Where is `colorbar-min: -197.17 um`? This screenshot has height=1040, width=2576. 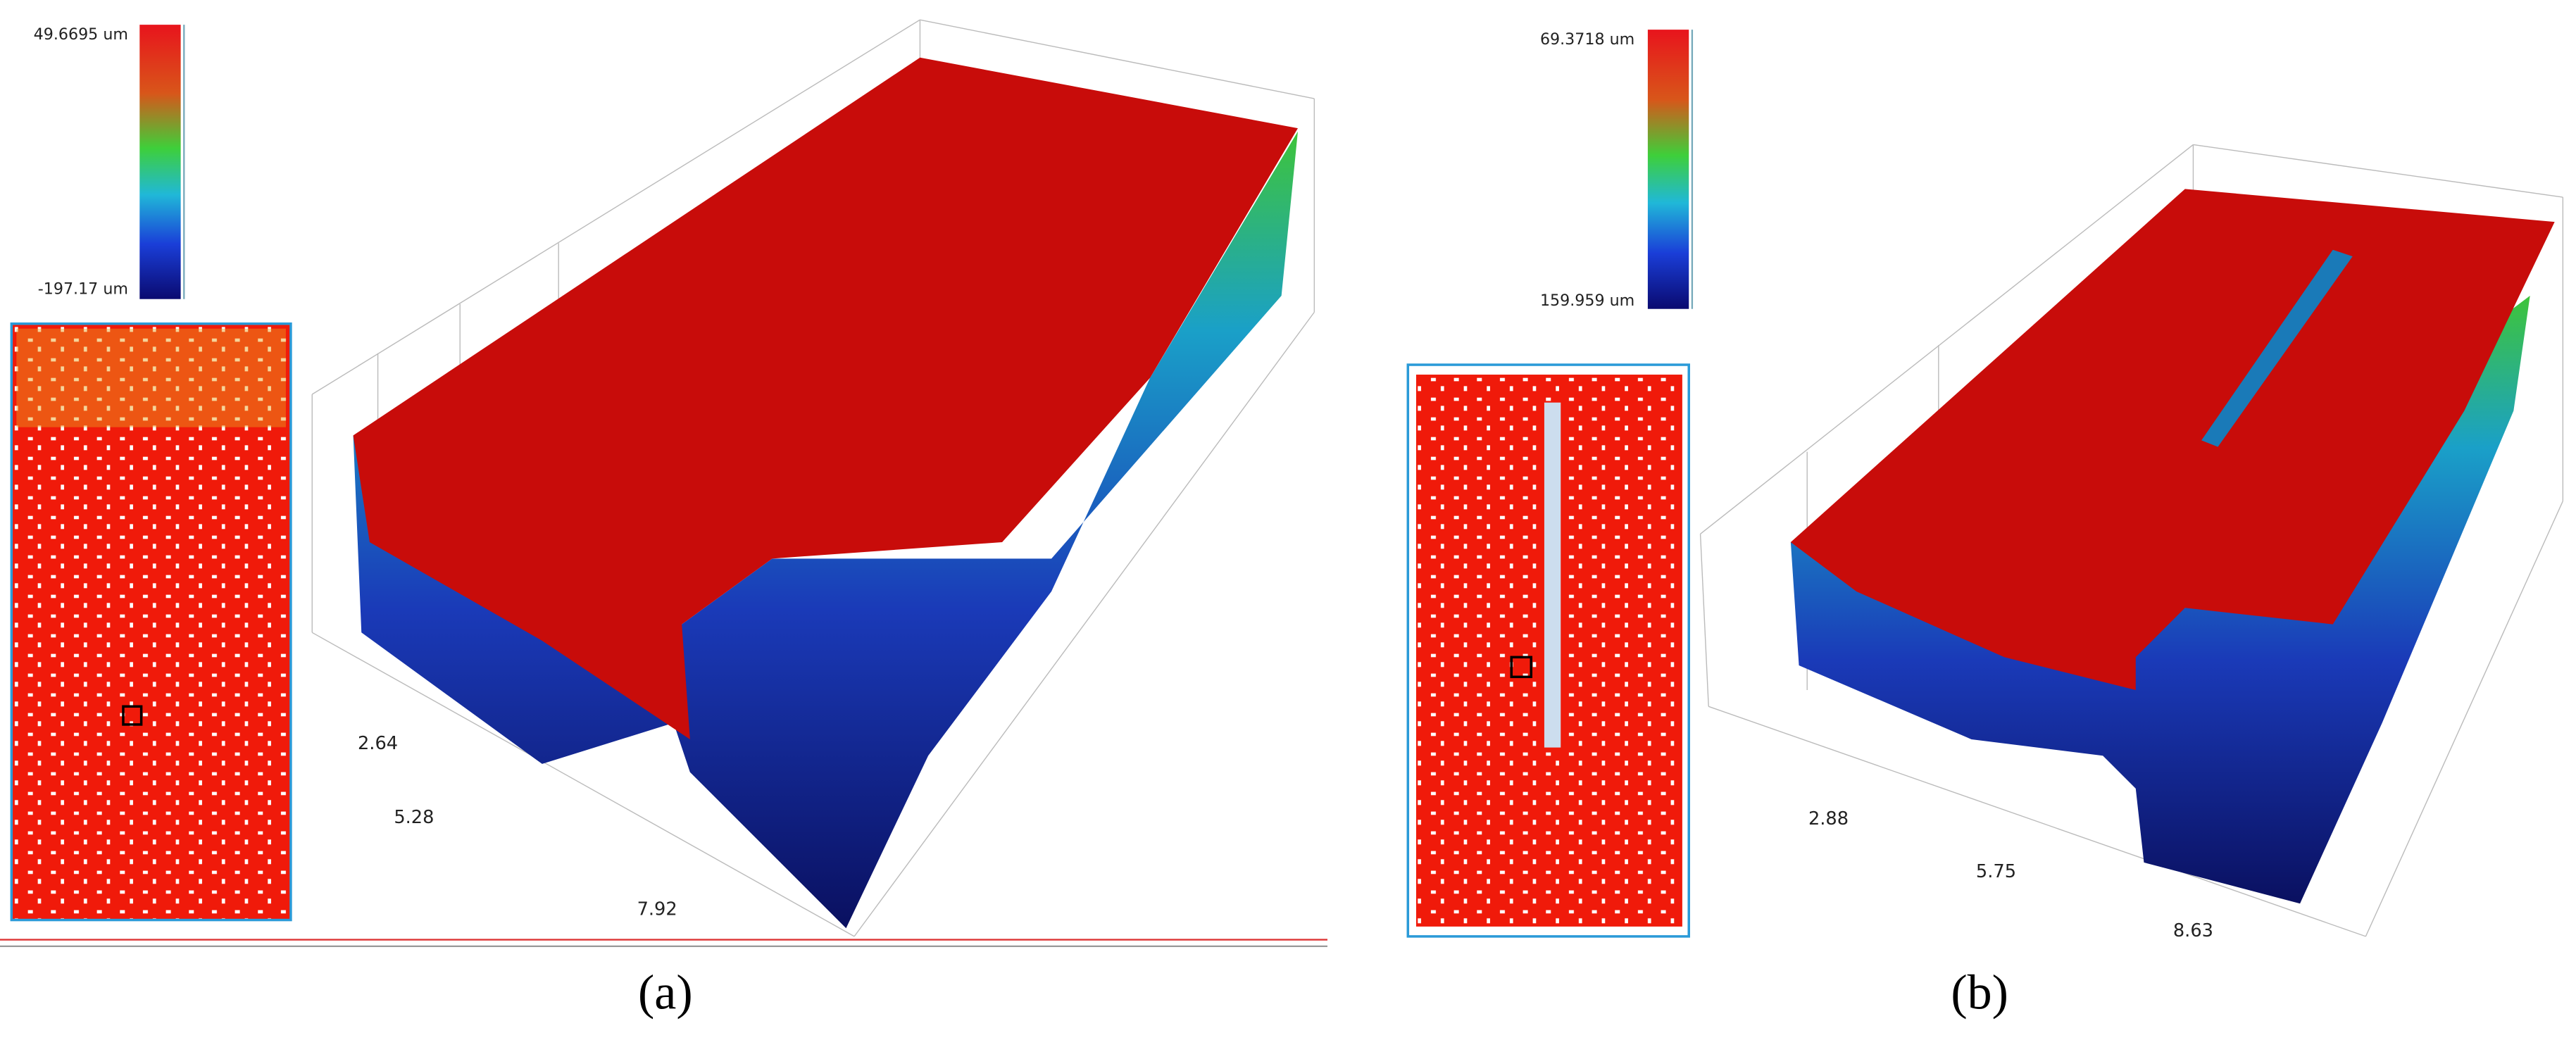 colorbar-min: -197.17 um is located at coordinates (83, 290).